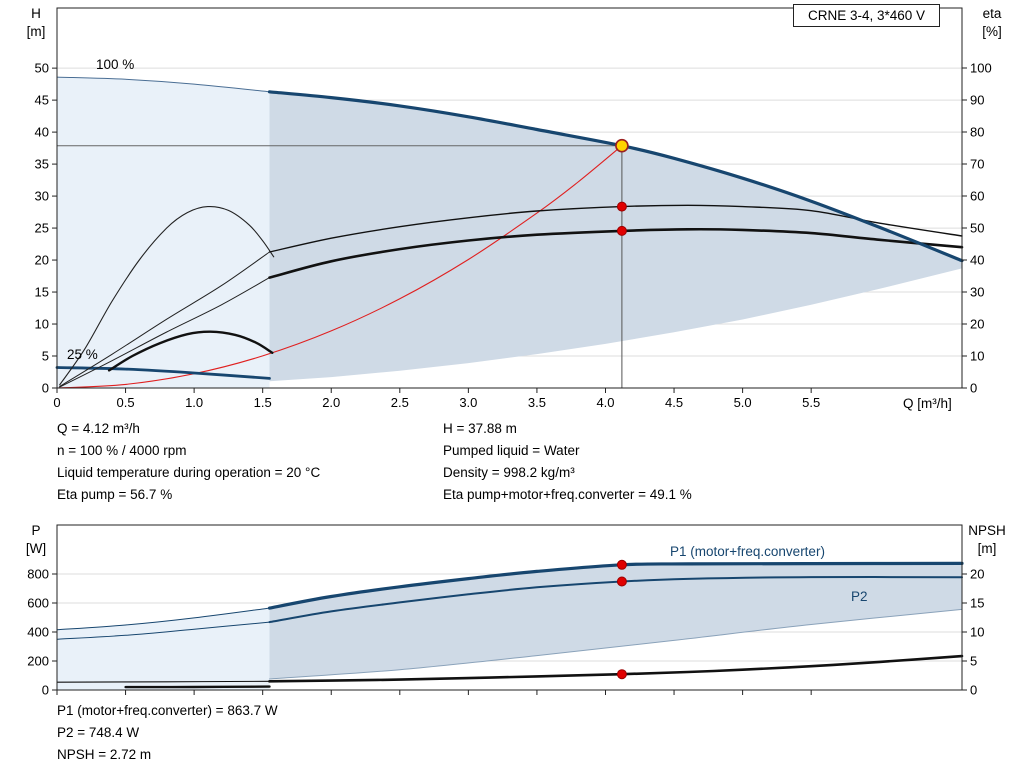 Image resolution: width=1024 pixels, height=781 pixels. Describe the element at coordinates (866, 15) in the screenshot. I see `pump-type-box: CRNE 3-4, 3*460 V` at that location.